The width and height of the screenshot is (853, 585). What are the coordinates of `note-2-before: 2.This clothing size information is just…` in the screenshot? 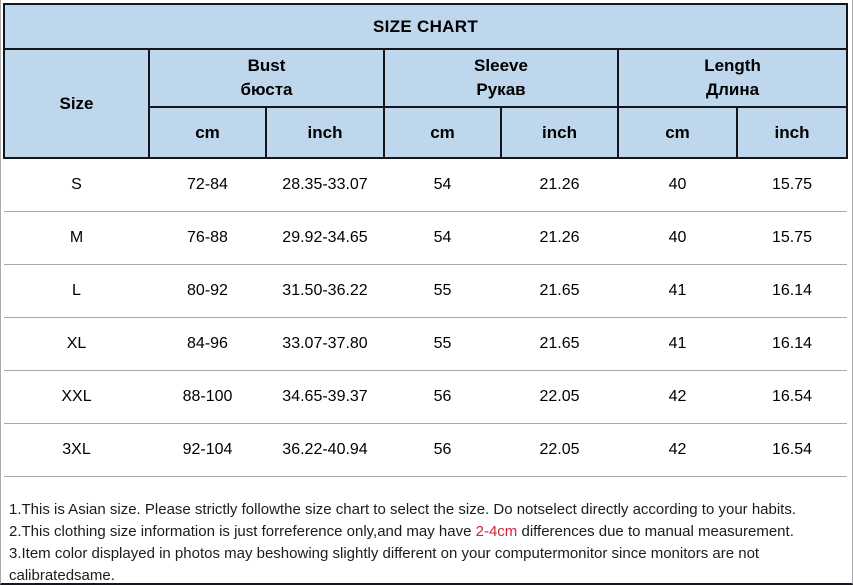 It's located at (242, 531).